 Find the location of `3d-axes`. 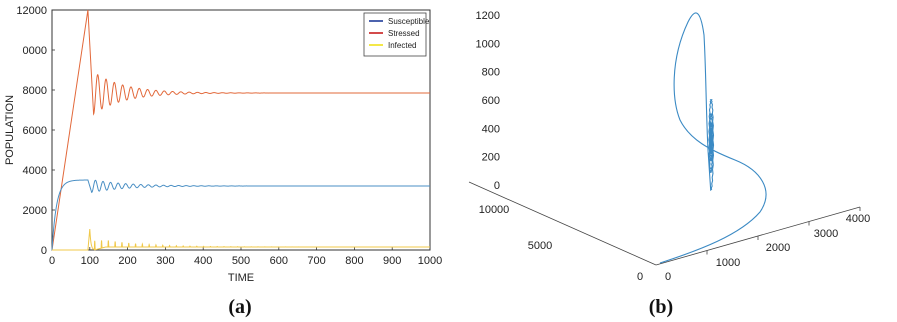

3d-axes is located at coordinates (664, 223).